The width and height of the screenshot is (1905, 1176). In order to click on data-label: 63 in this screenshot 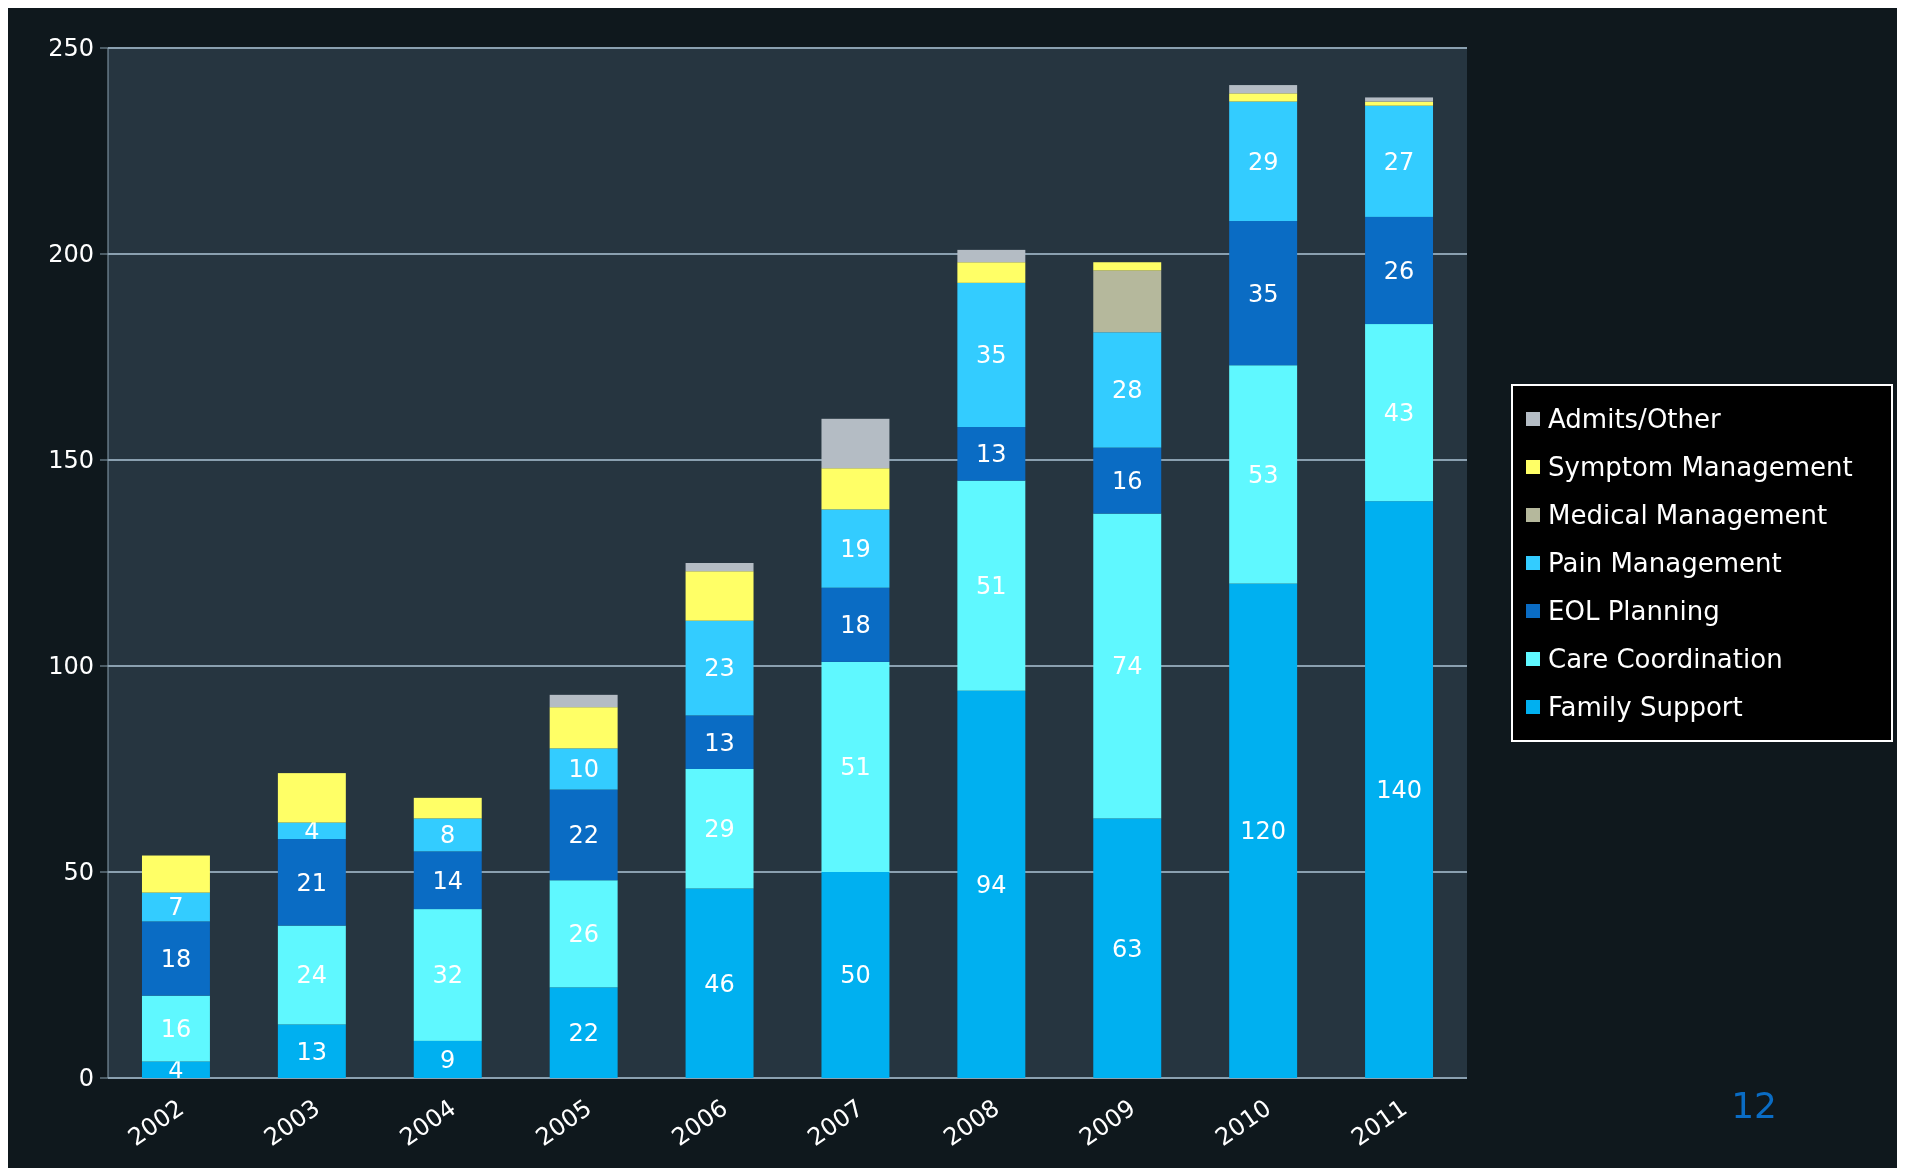, I will do `click(1127, 948)`.